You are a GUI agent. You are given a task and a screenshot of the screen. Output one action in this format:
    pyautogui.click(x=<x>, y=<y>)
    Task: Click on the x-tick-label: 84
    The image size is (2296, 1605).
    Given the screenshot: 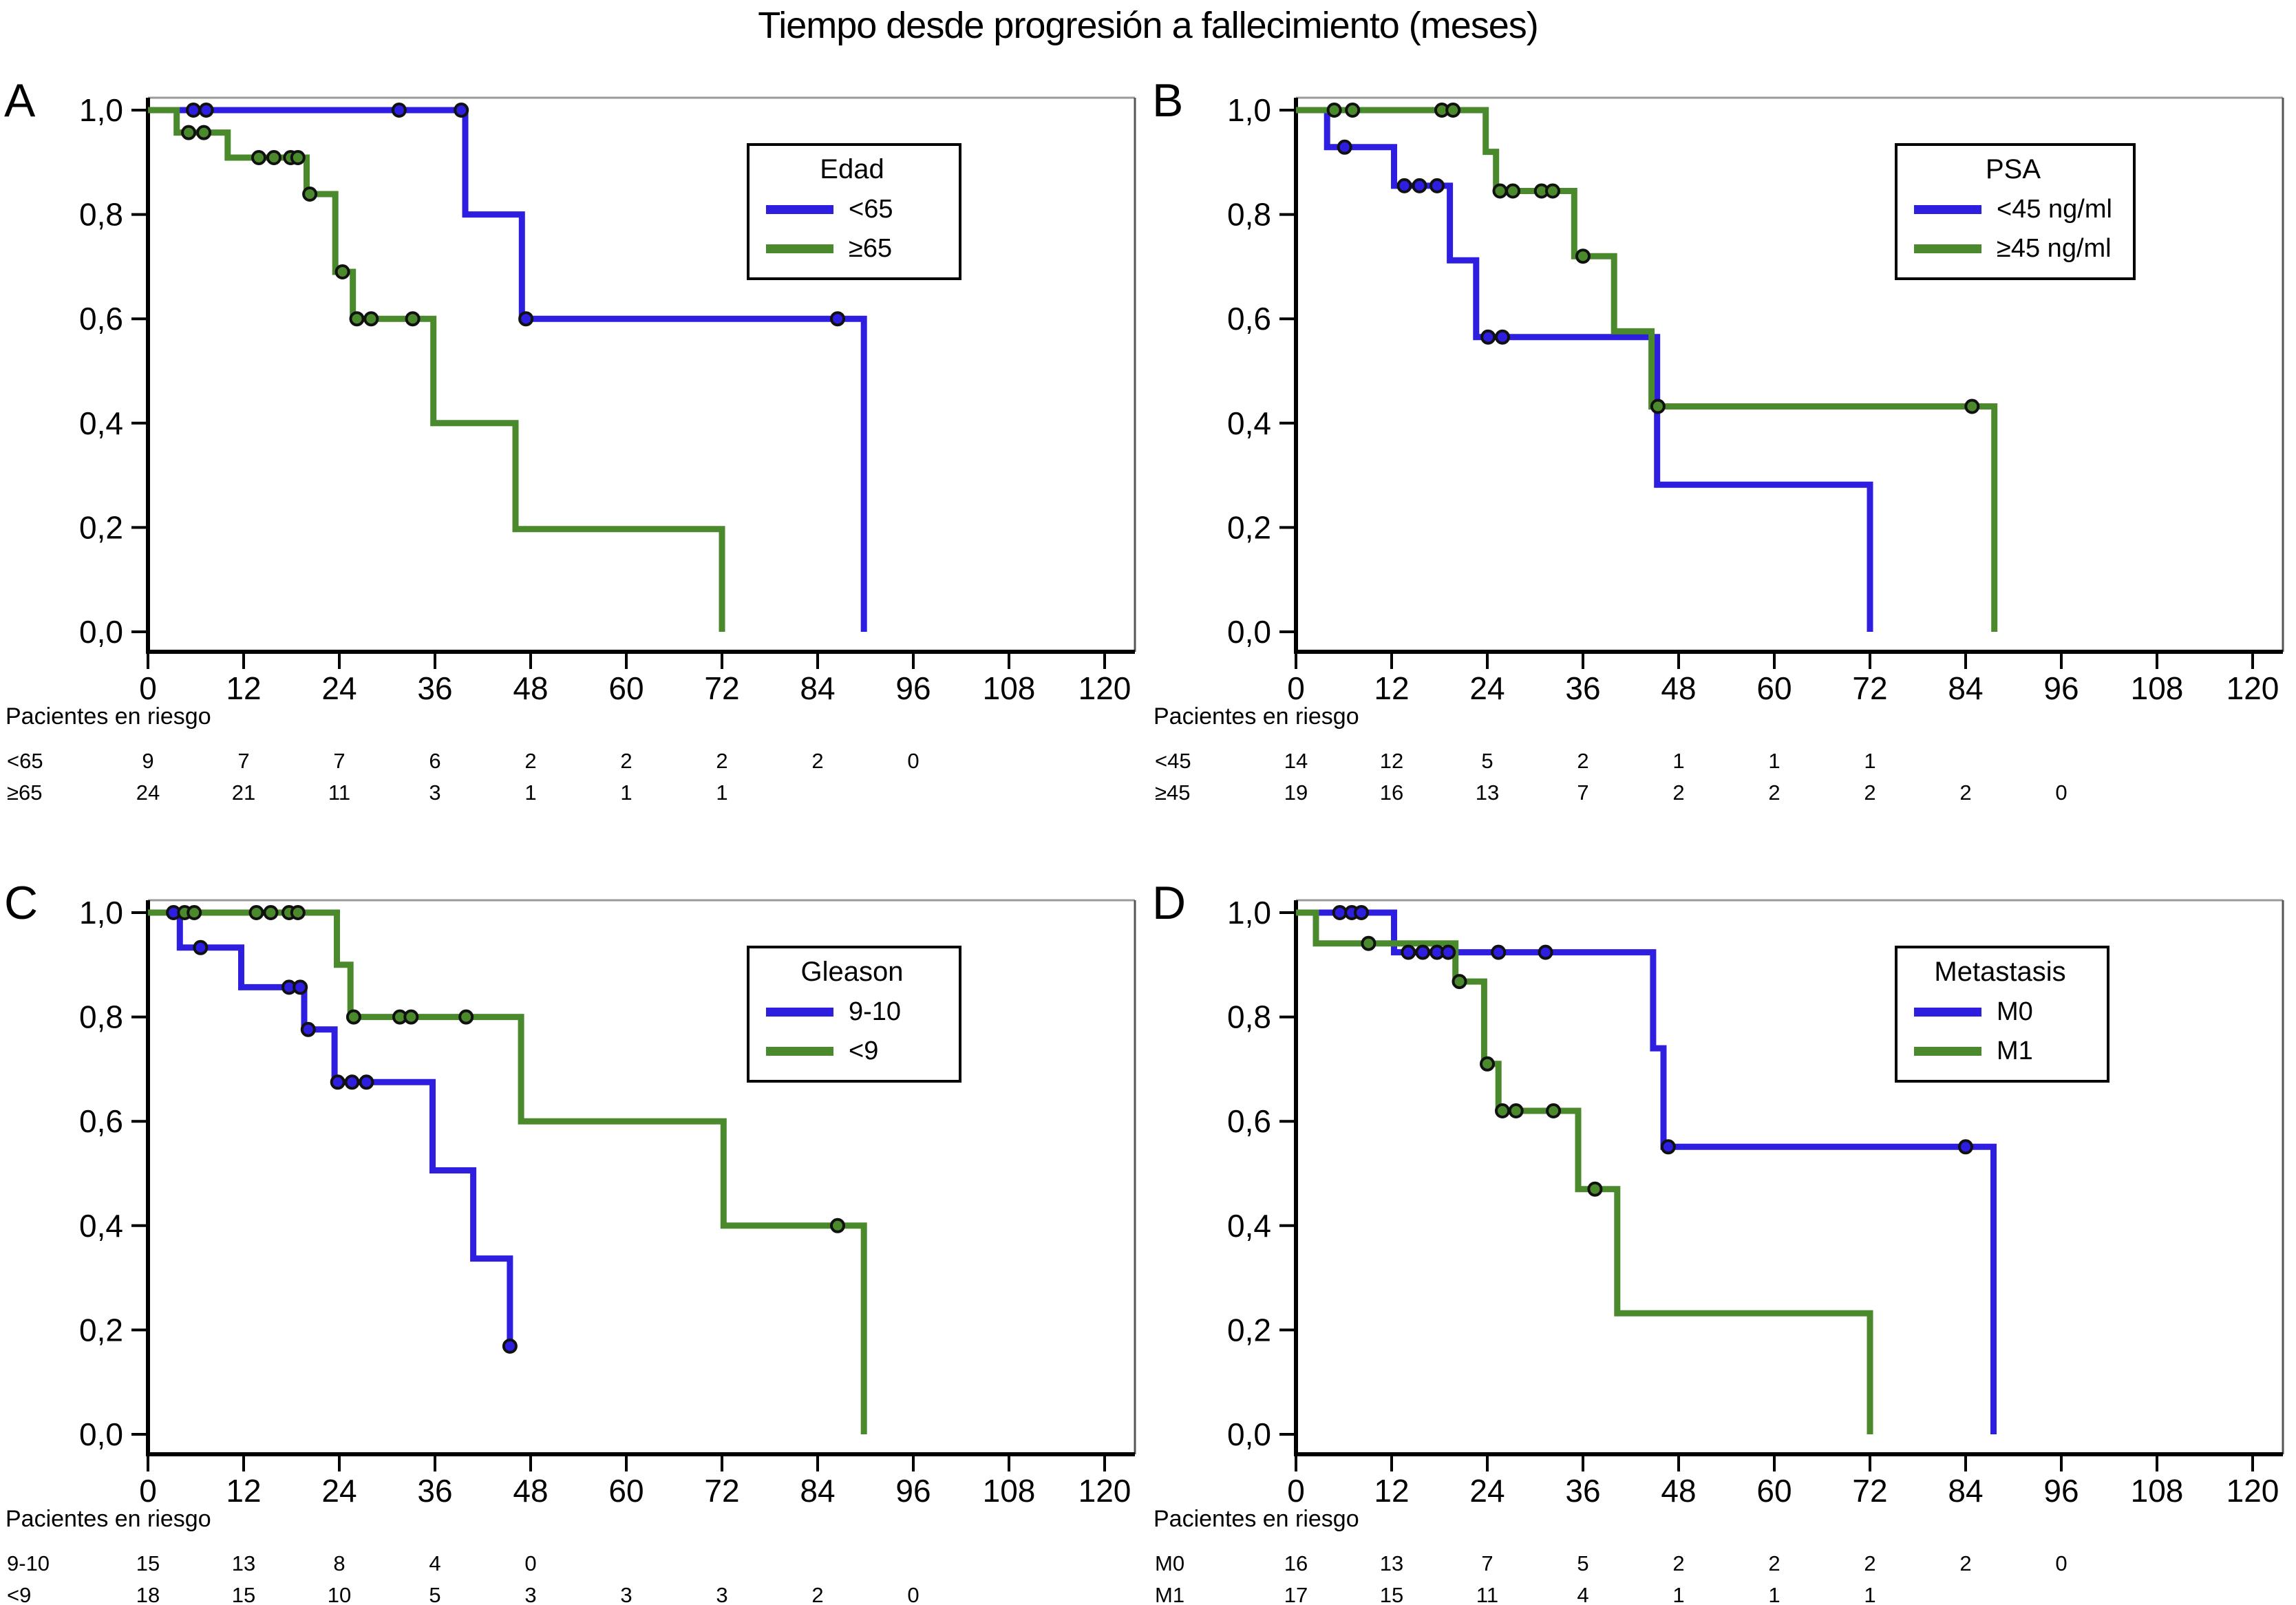 What is the action you would take?
    pyautogui.click(x=1966, y=1491)
    